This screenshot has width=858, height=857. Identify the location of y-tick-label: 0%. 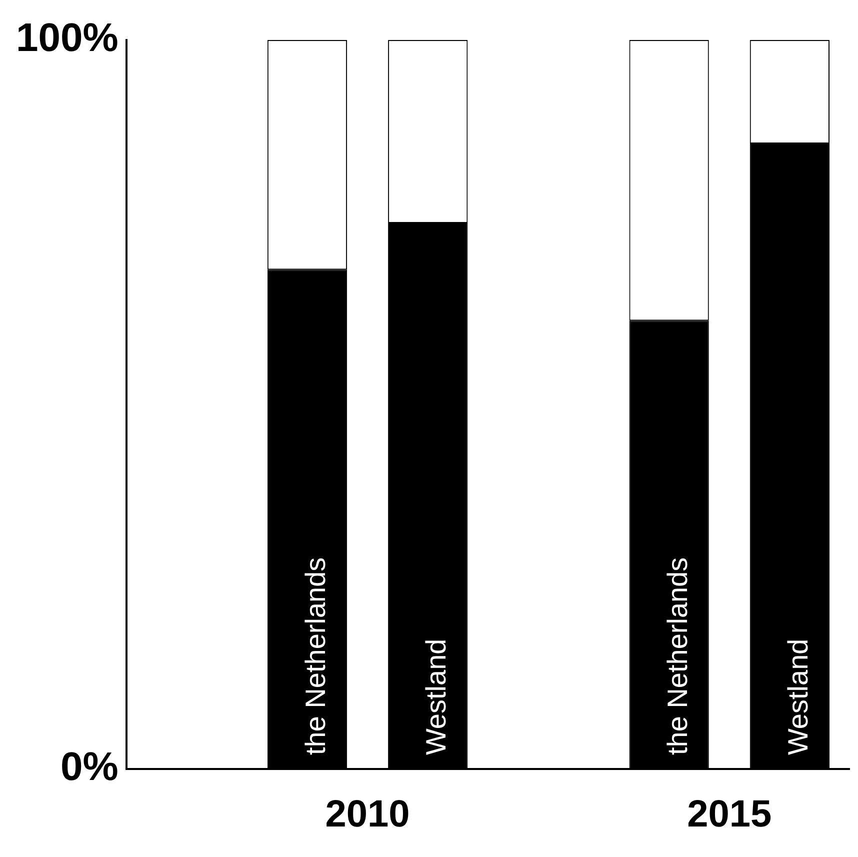
(89, 767).